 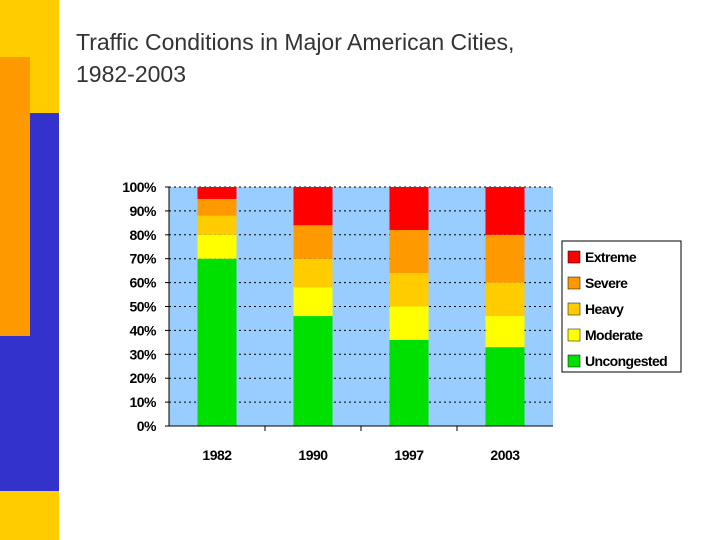 I want to click on deco-bar-yellow-top, so click(x=15, y=28).